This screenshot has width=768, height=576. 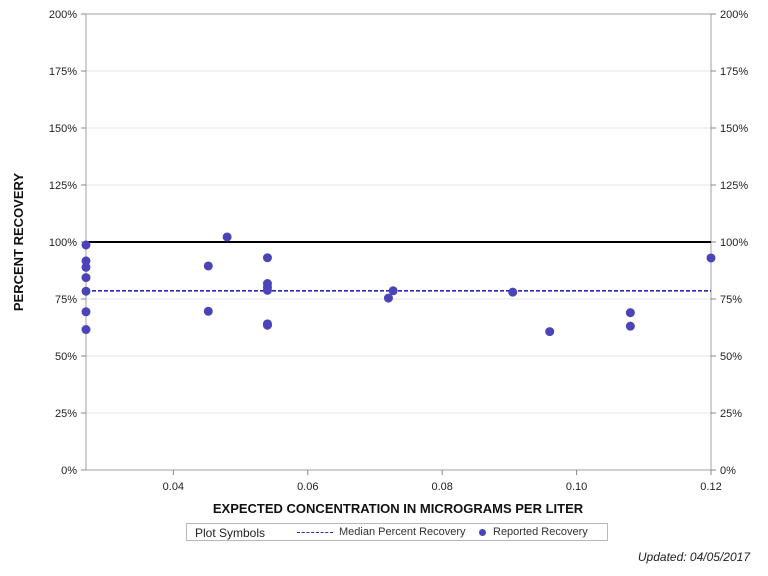 I want to click on median-line-symbol, so click(x=315, y=532).